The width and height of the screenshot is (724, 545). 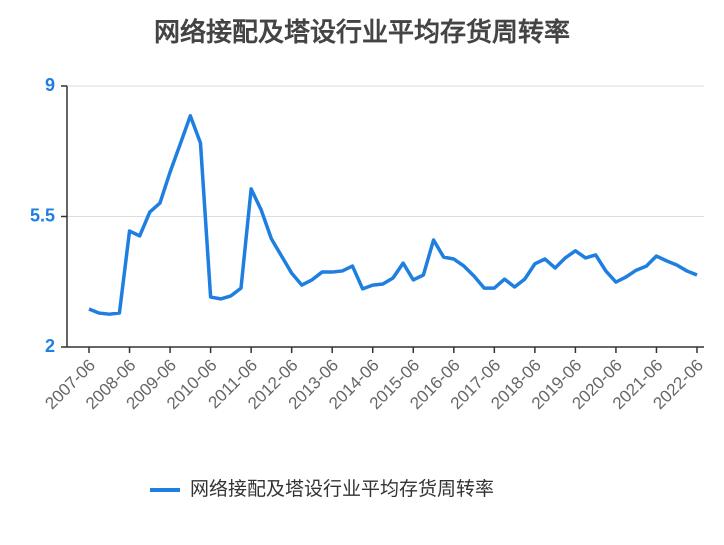 I want to click on y-tick-label: 5.5, so click(x=42, y=215).